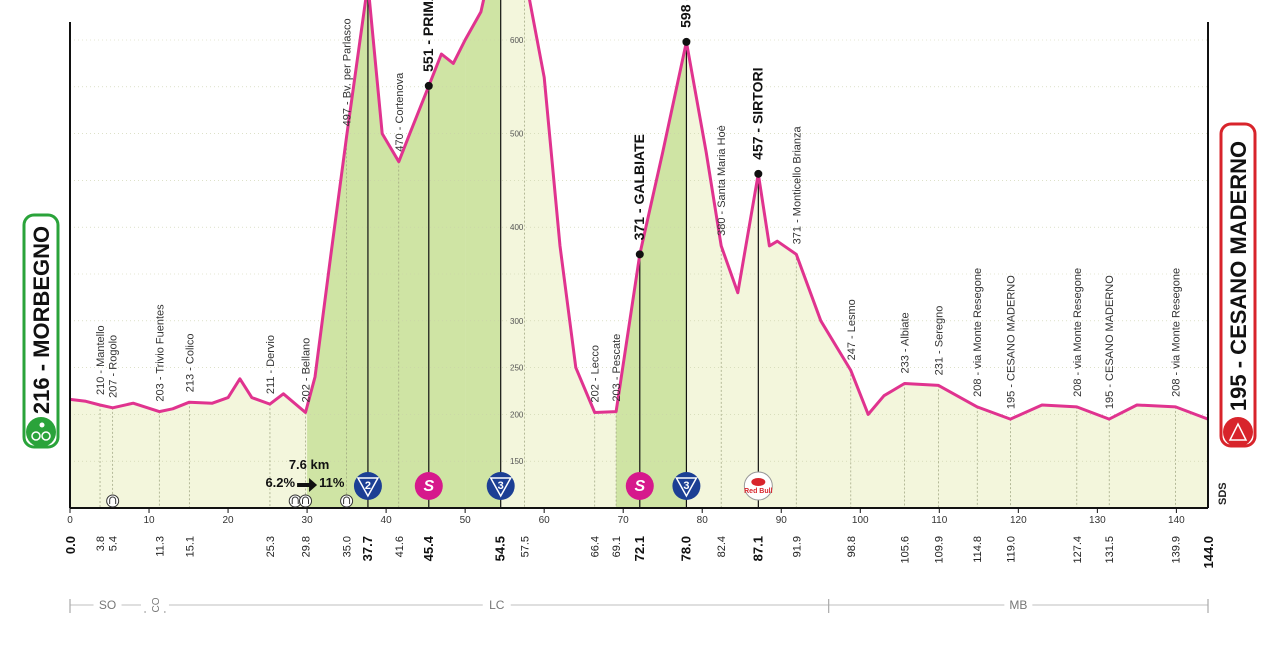 Image resolution: width=1280 pixels, height=649 pixels. What do you see at coordinates (70, 520) in the screenshot?
I see `x-tick-0: 0` at bounding box center [70, 520].